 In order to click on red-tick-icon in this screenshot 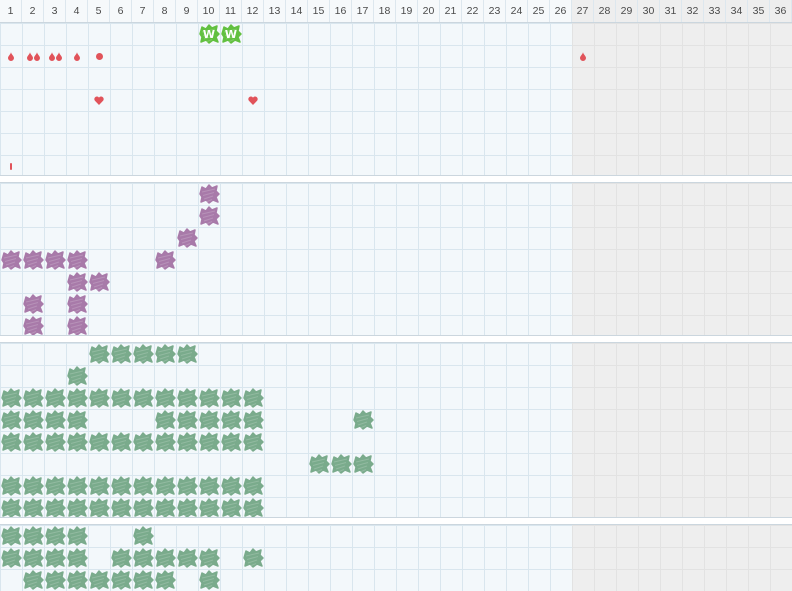, I will do `click(11, 165)`.